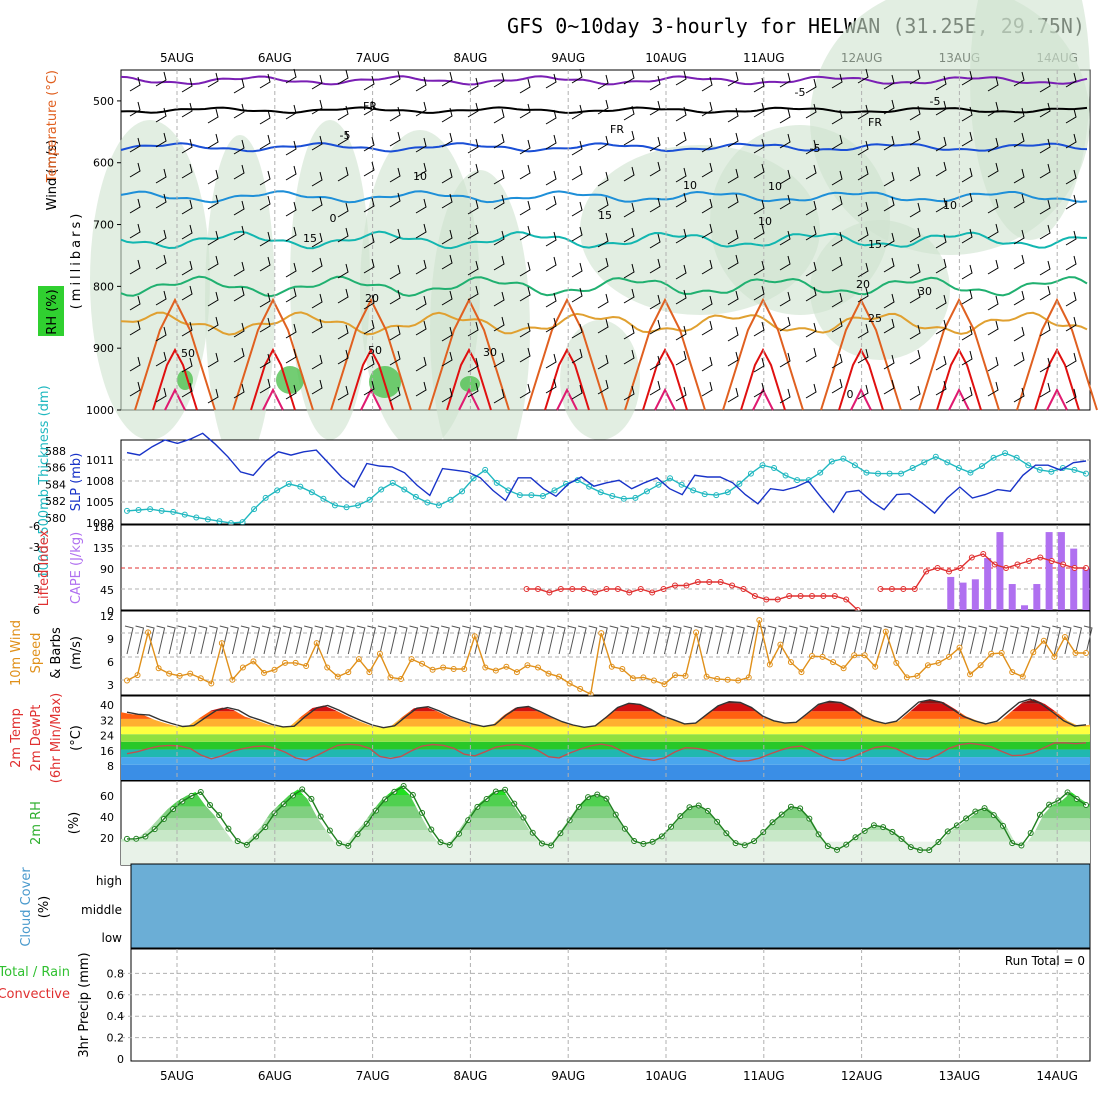 This screenshot has width=1100, height=1100. I want to click on isotherm-purple, so click(604, 80).